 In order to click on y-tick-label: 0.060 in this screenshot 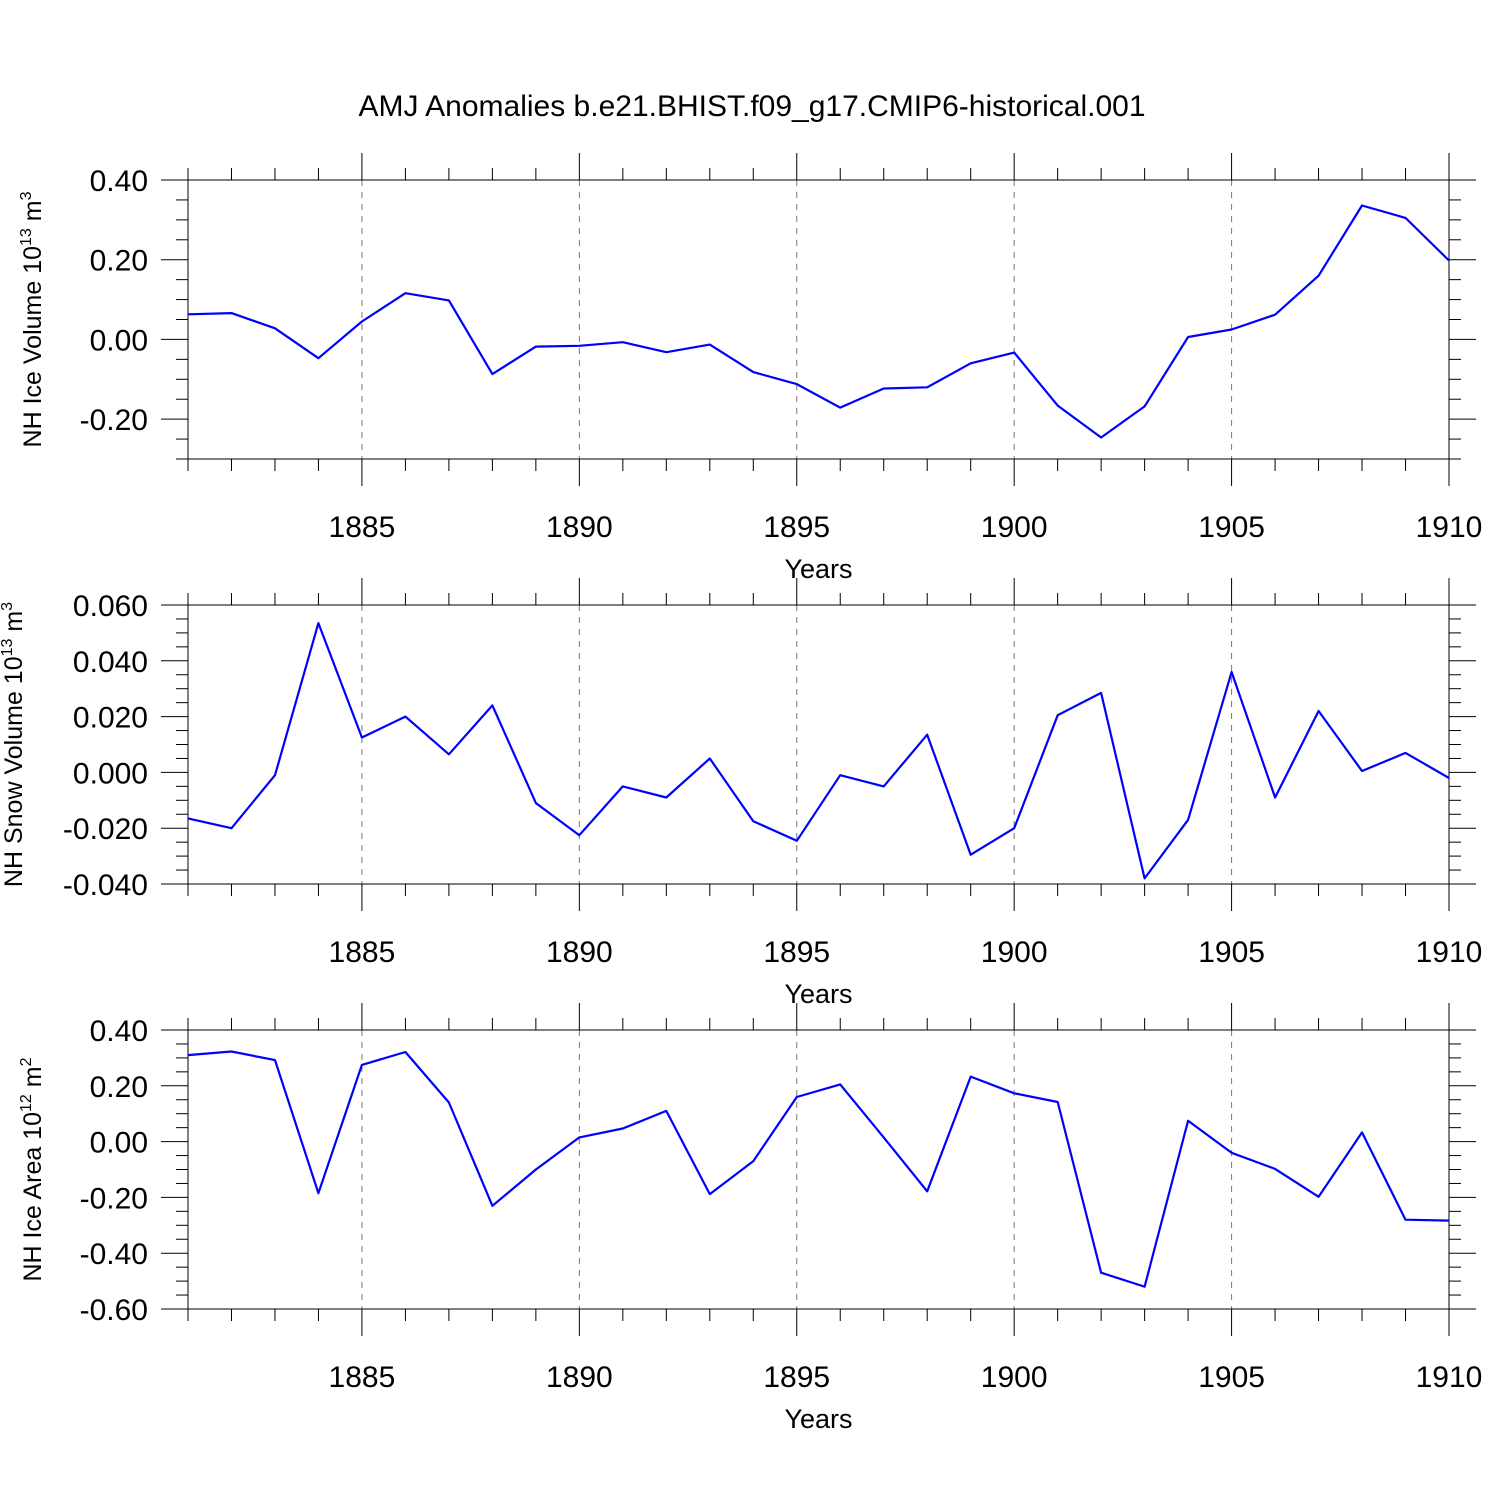, I will do `click(110, 606)`.